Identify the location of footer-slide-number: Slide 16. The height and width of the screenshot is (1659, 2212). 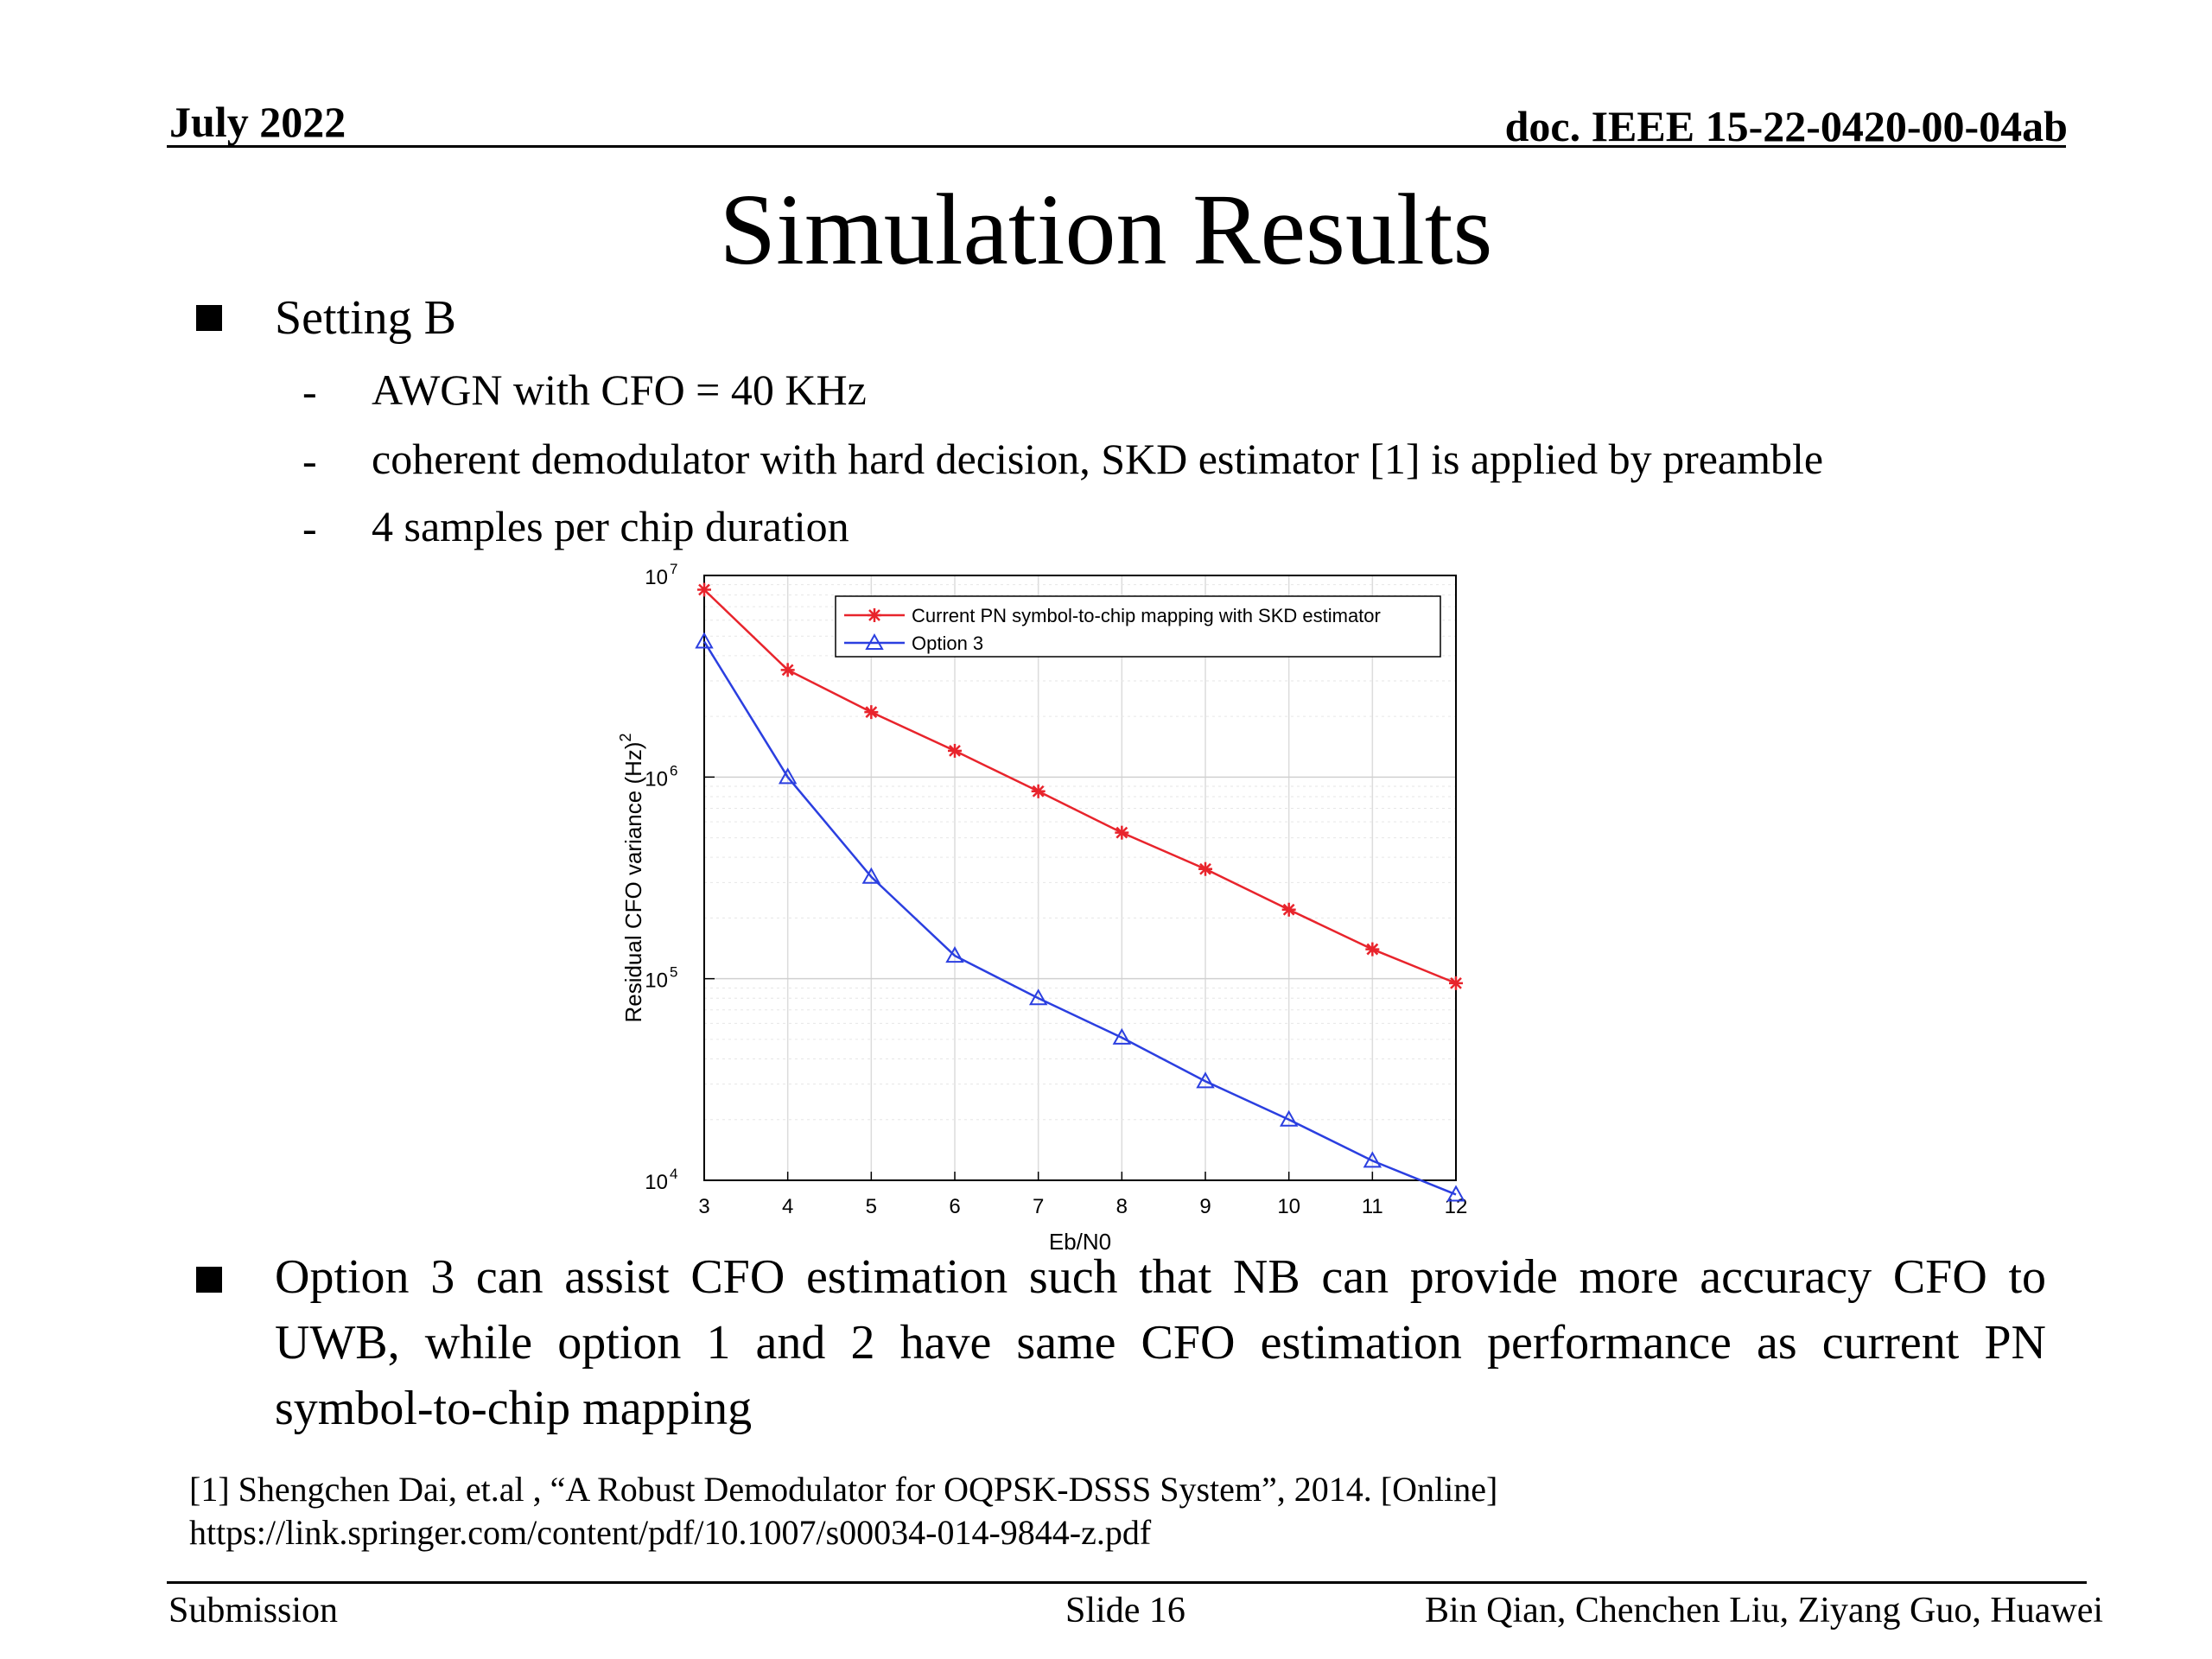
(1125, 1610).